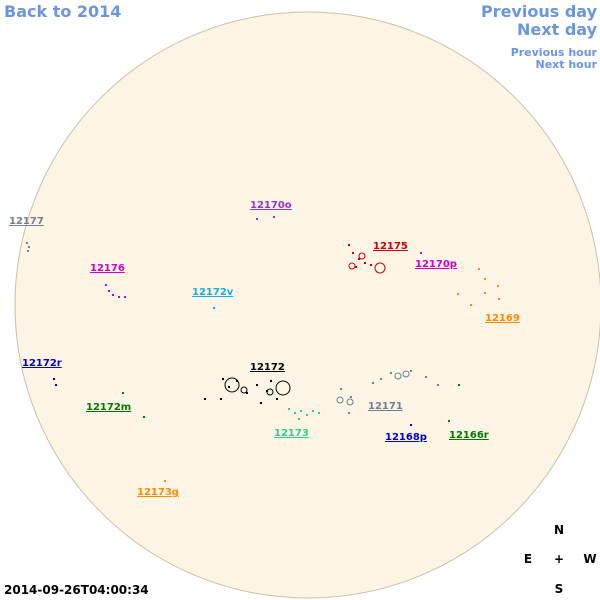 This screenshot has width=600, height=600. I want to click on next-hour-link: Next hour, so click(567, 64).